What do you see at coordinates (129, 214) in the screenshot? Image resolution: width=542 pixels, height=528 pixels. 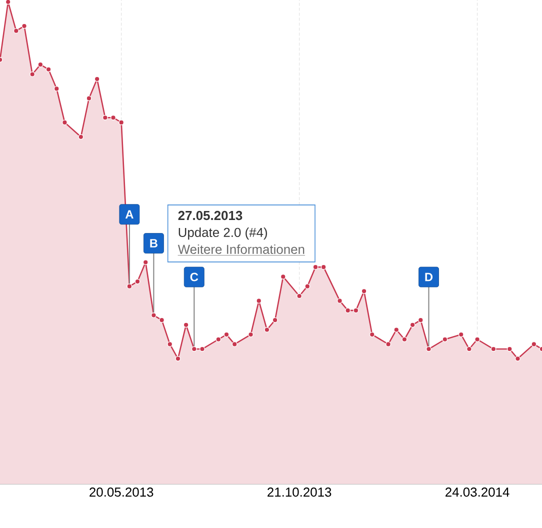 I see `annotation: A` at bounding box center [129, 214].